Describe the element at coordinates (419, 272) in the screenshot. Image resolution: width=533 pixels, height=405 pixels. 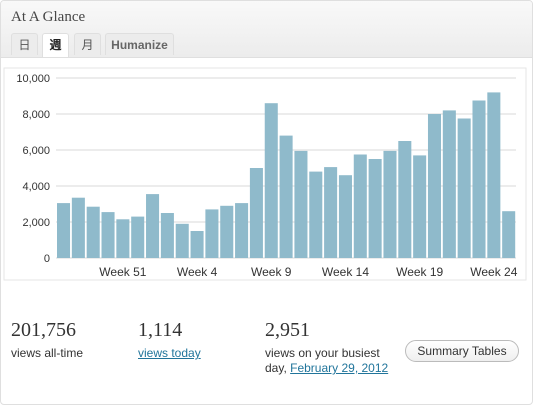
I see `x-tick-label: Week 19` at that location.